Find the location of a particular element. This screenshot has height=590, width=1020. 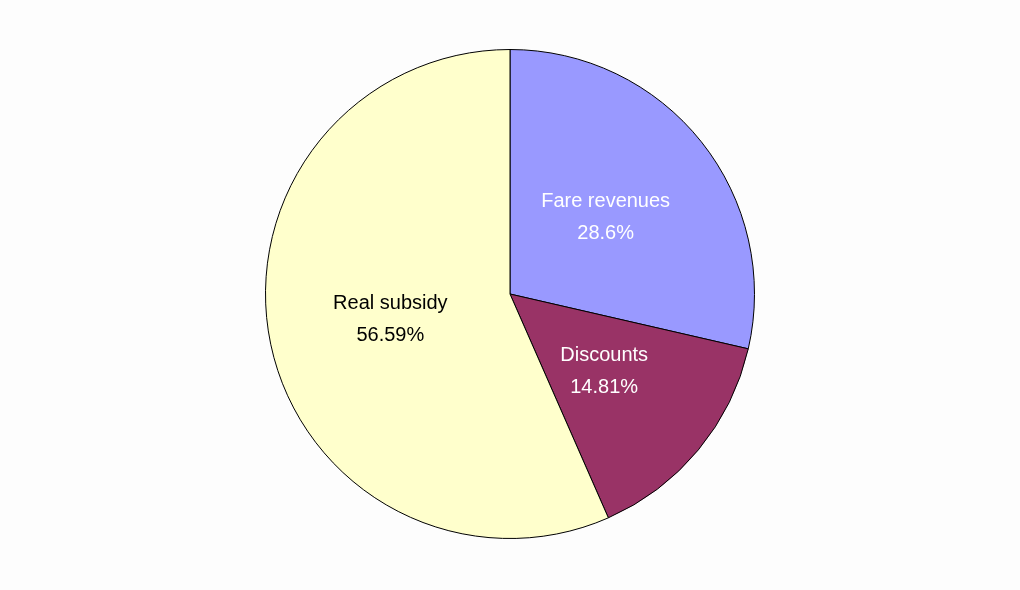

slice-label: Real subsidy is located at coordinates (390, 301).